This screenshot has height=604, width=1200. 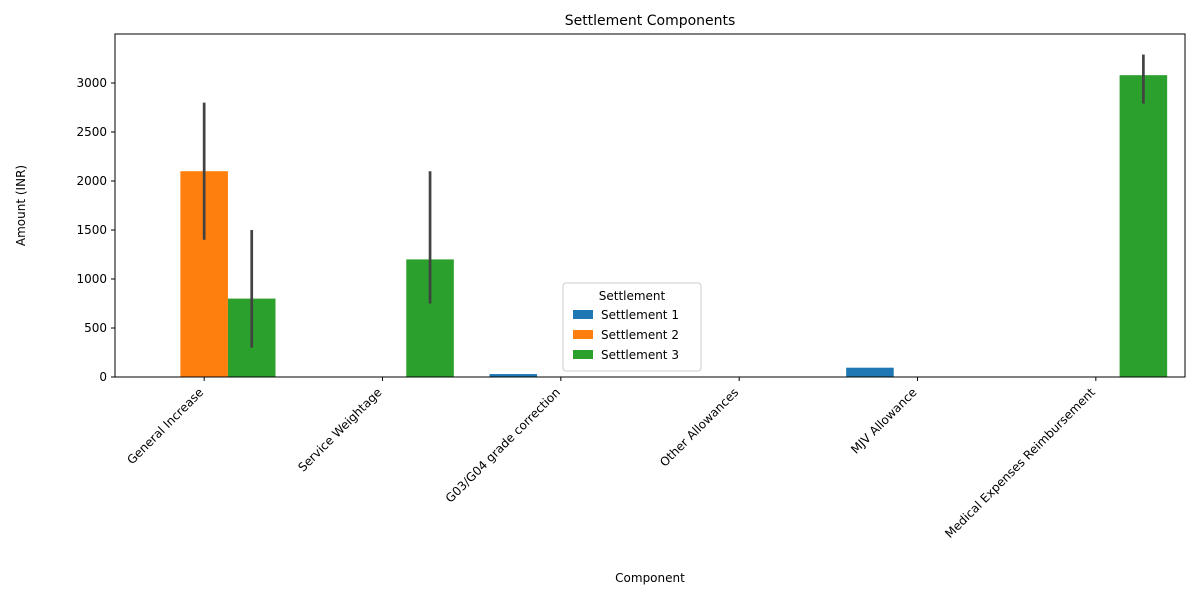 I want to click on x-tick-label: General Increase, so click(x=165, y=426).